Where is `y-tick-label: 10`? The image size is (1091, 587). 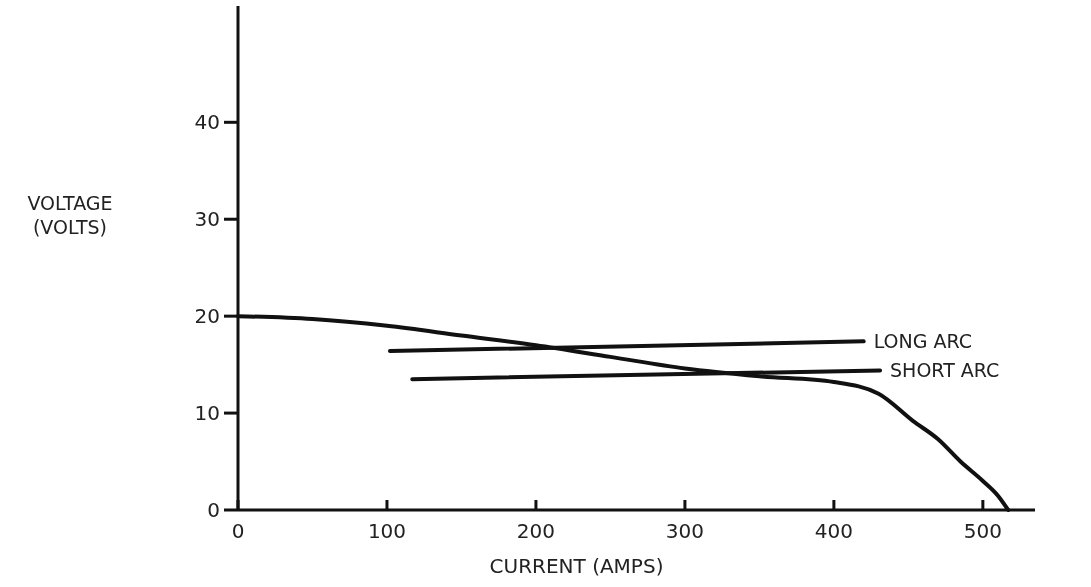
y-tick-label: 10 is located at coordinates (207, 413).